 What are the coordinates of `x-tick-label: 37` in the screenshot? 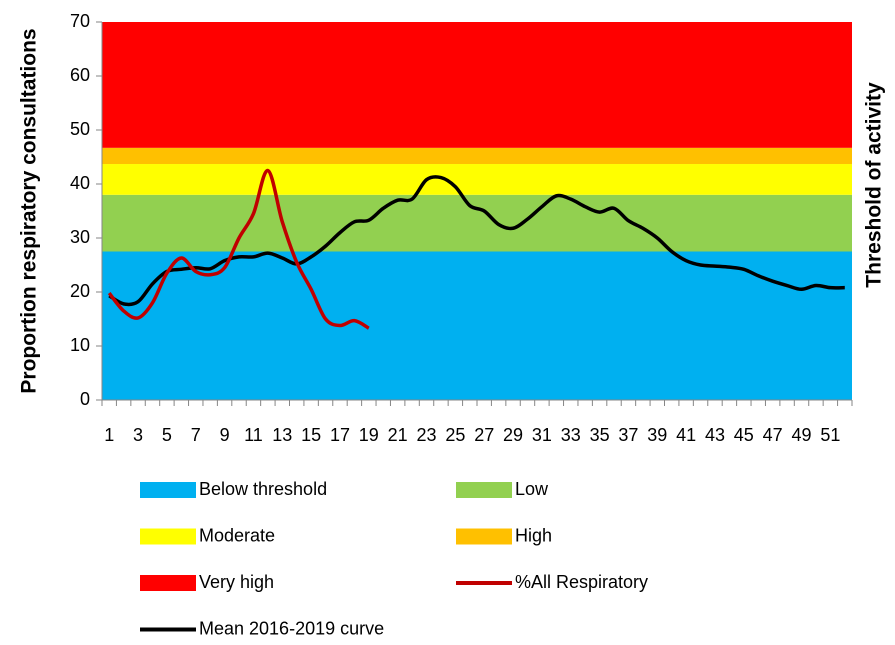 It's located at (628, 435).